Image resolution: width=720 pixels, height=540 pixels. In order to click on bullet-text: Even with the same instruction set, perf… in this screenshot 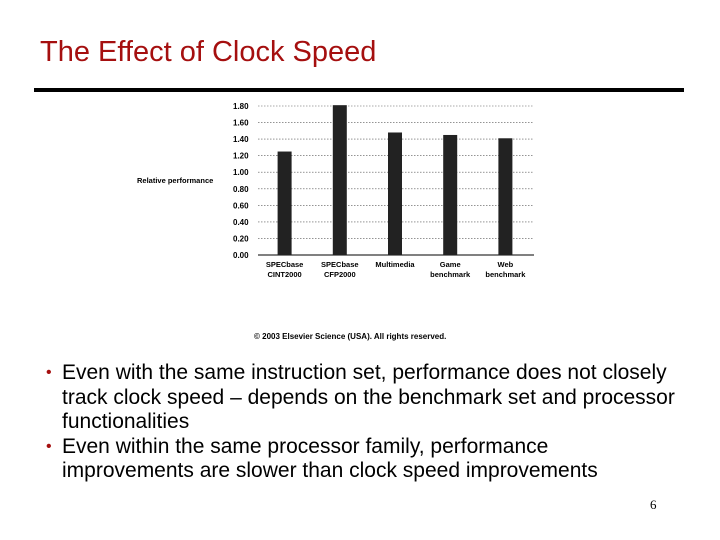, I will do `click(368, 397)`.